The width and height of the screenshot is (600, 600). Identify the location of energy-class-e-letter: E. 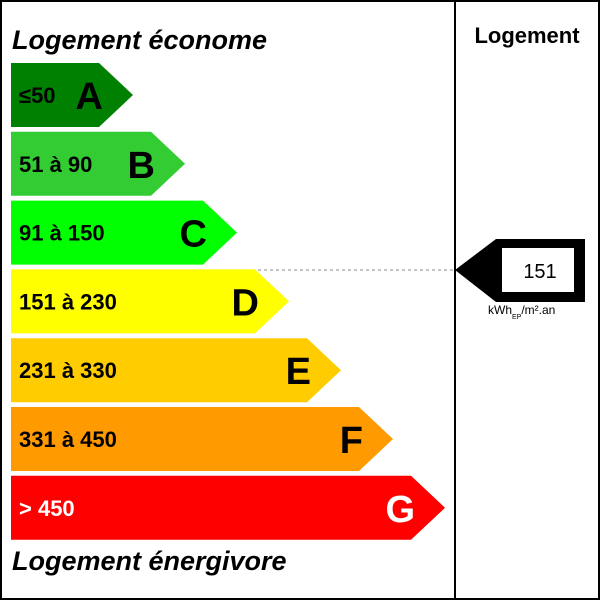
(298, 372).